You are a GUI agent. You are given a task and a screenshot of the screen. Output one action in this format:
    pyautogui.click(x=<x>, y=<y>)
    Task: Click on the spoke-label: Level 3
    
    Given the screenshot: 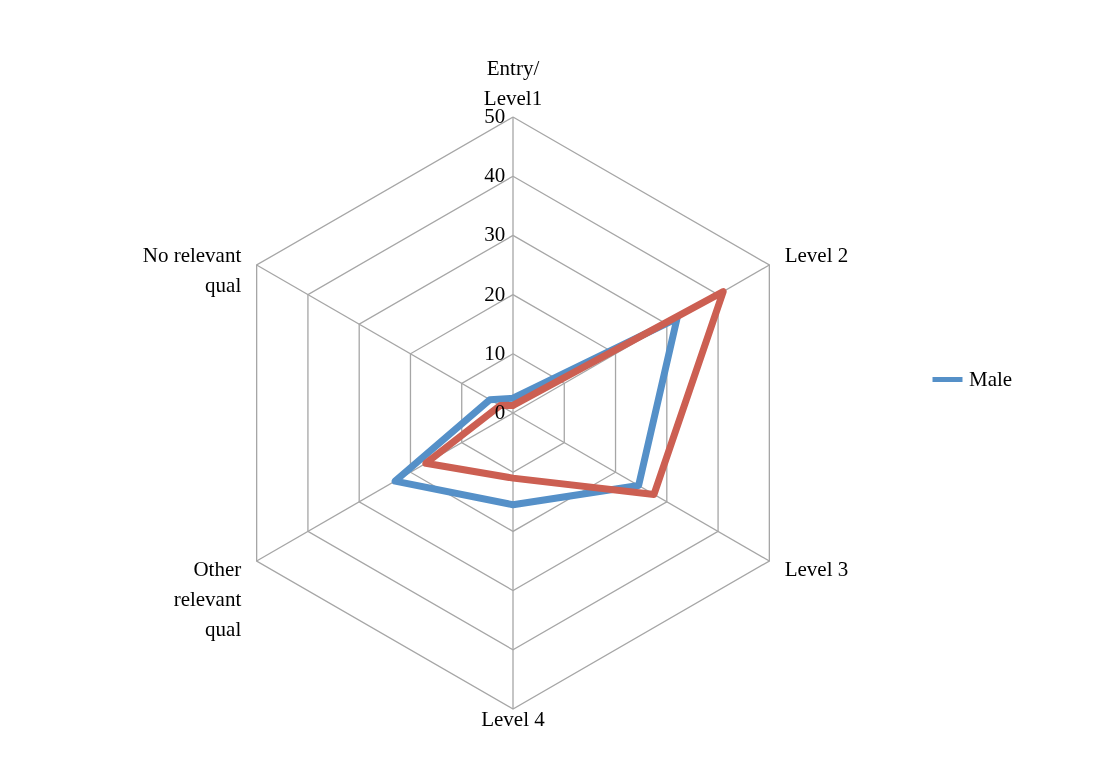 What is the action you would take?
    pyautogui.click(x=816, y=568)
    